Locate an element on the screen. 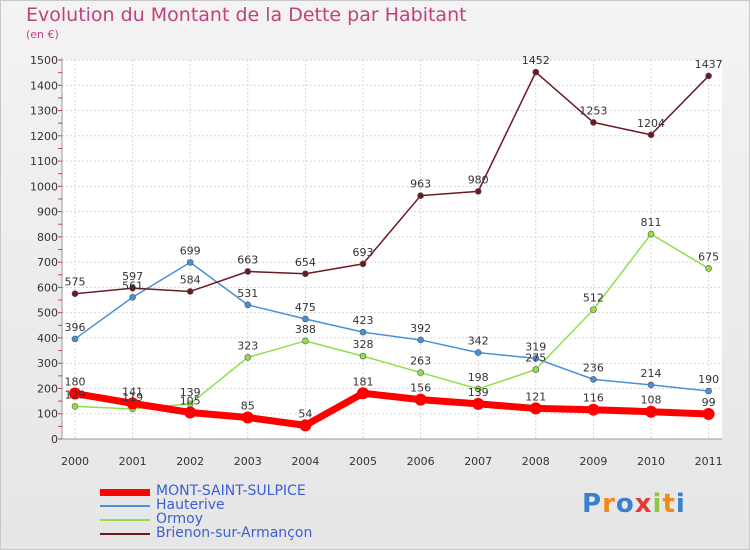  data-label: 121 is located at coordinates (535, 396).